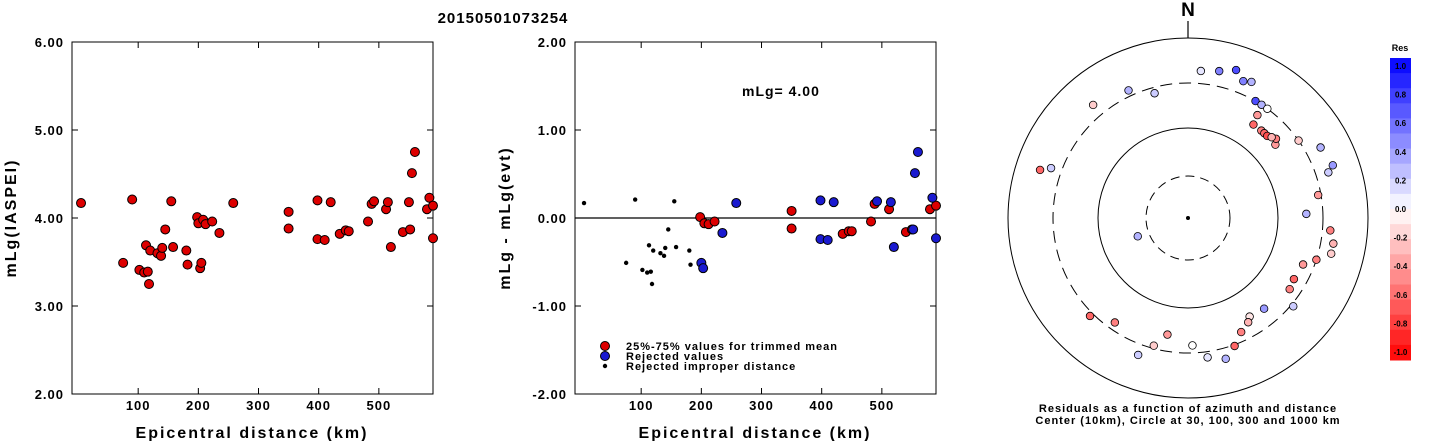 The image size is (1437, 441). I want to click on right-xtick-label: 200, so click(701, 405).